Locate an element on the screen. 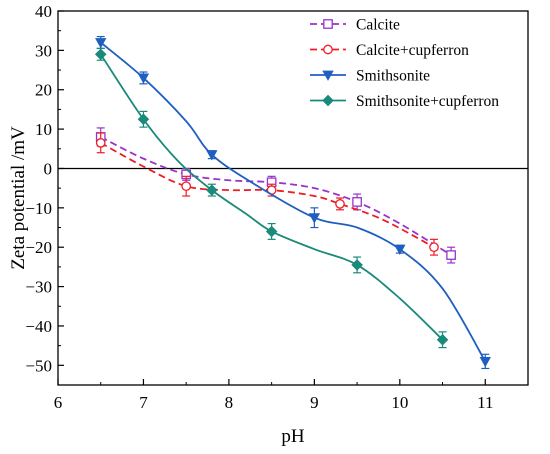 The image size is (550, 454). y-tick-label: 40 is located at coordinates (43, 11).